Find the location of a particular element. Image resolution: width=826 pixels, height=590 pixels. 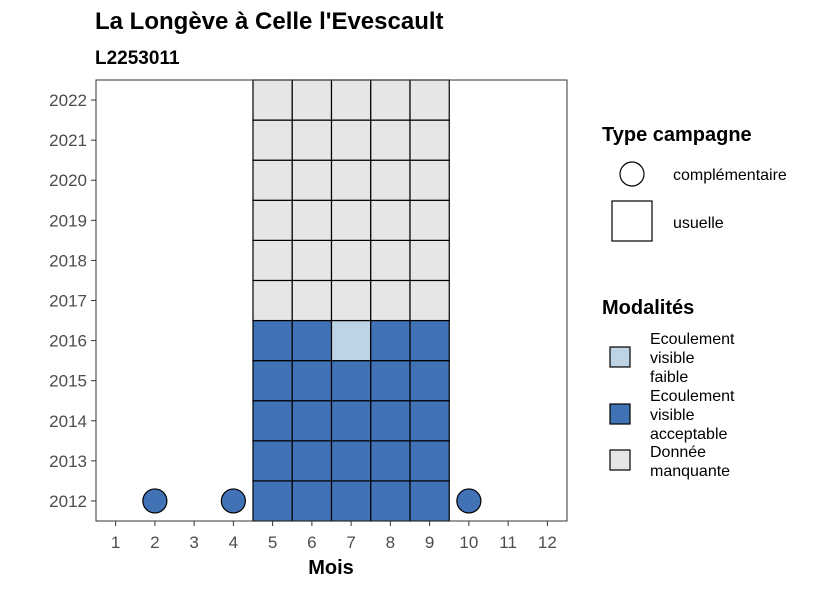

y-tick-label-2020: 2020 is located at coordinates (68, 180).